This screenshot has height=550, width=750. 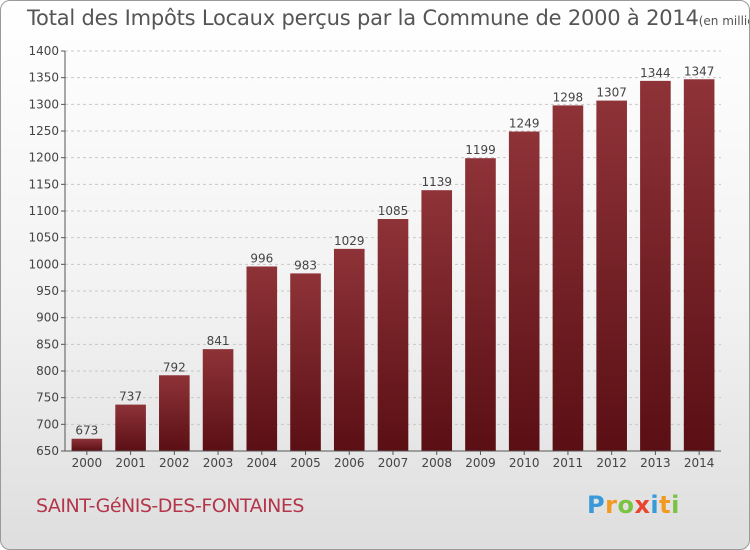 I want to click on value-label: 673, so click(x=86, y=431).